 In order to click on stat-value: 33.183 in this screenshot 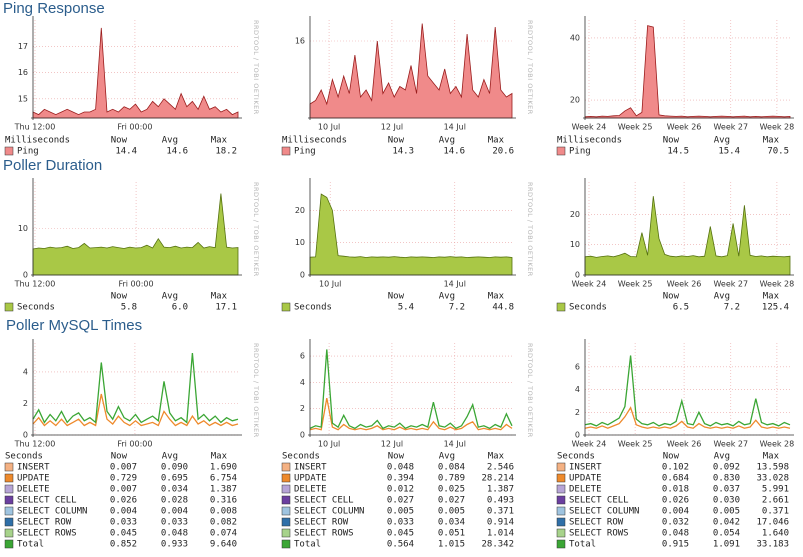, I will do `click(772, 545)`.